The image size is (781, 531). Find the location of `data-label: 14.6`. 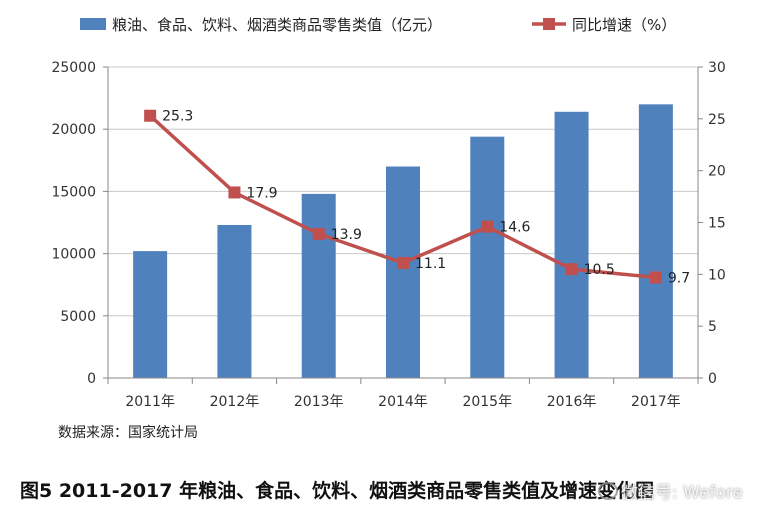

data-label: 14.6 is located at coordinates (514, 228).